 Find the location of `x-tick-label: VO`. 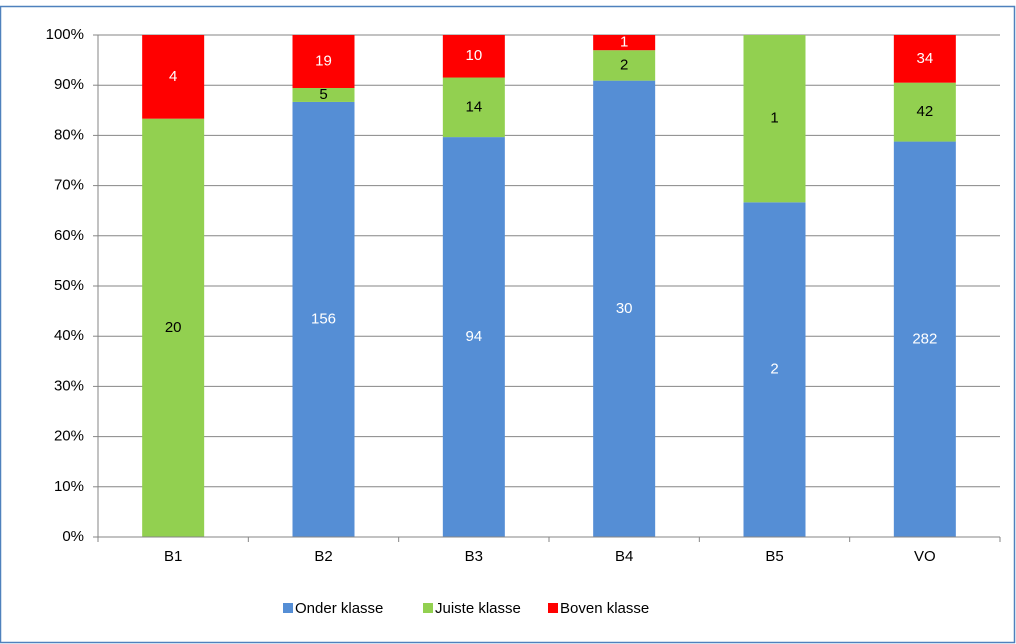

x-tick-label: VO is located at coordinates (925, 556).